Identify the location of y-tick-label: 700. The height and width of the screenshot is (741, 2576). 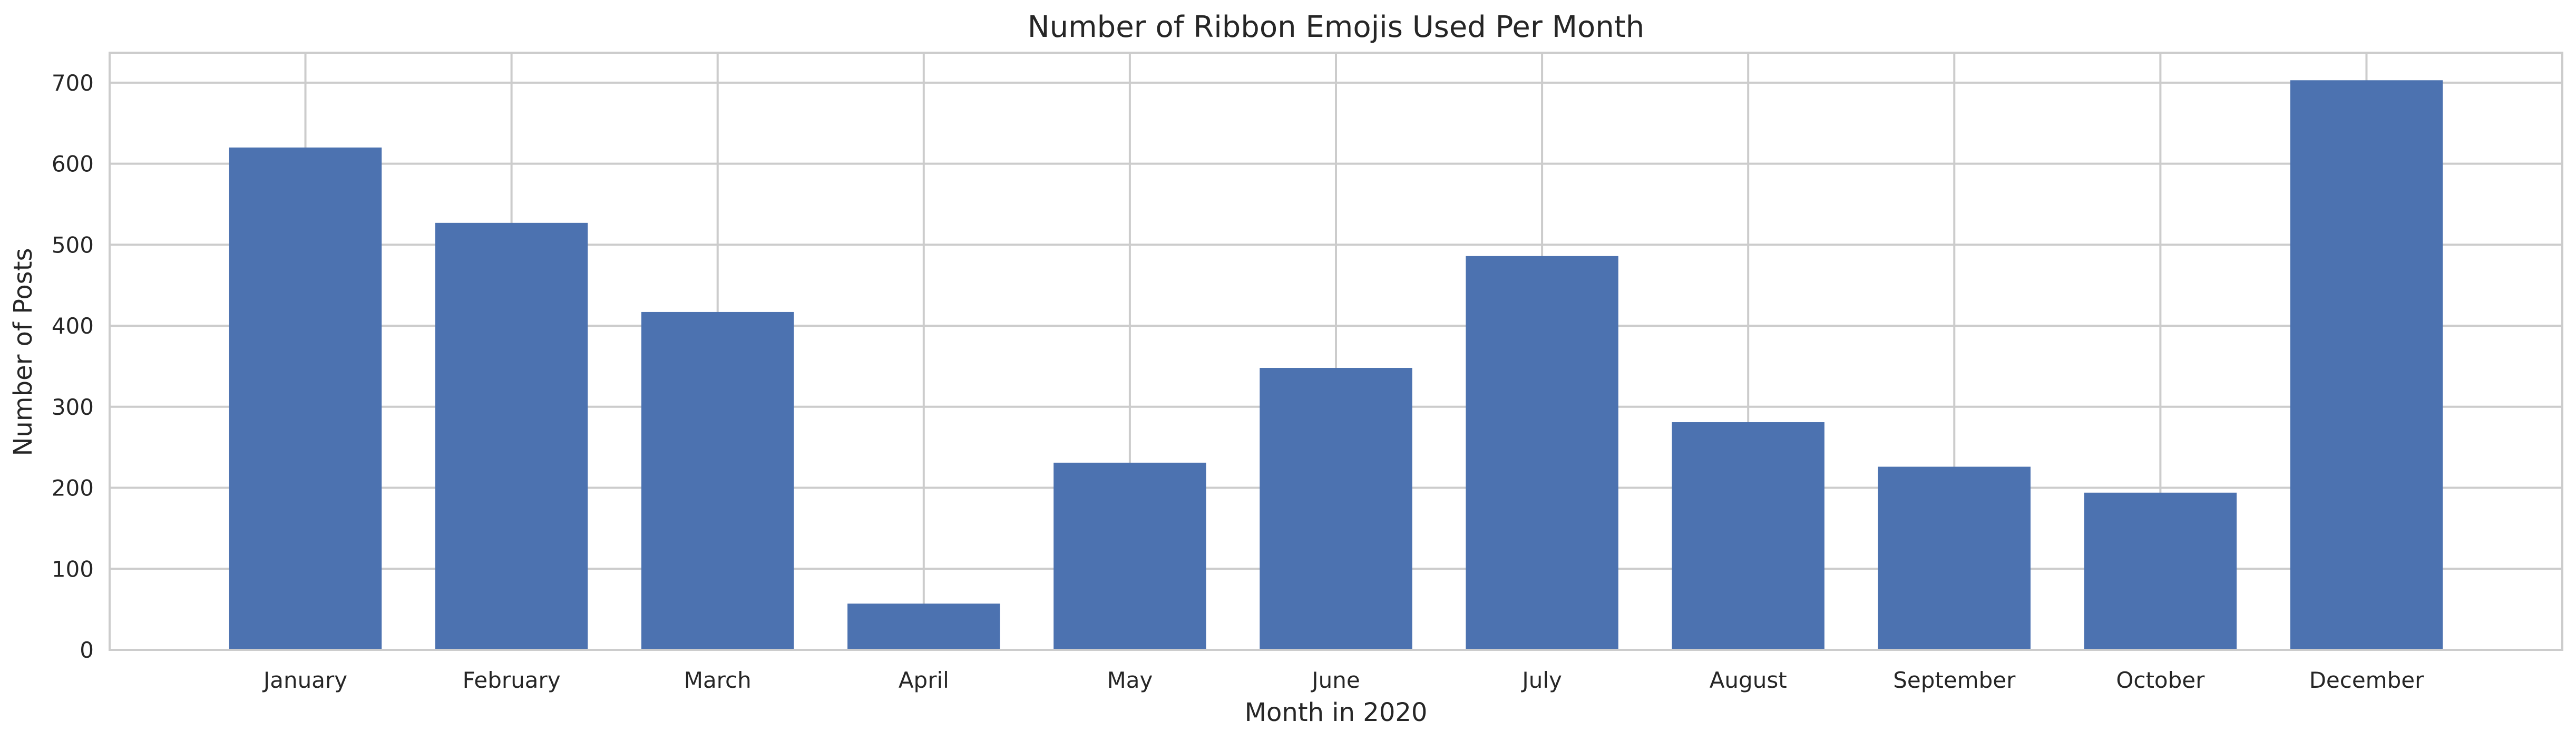
(73, 83).